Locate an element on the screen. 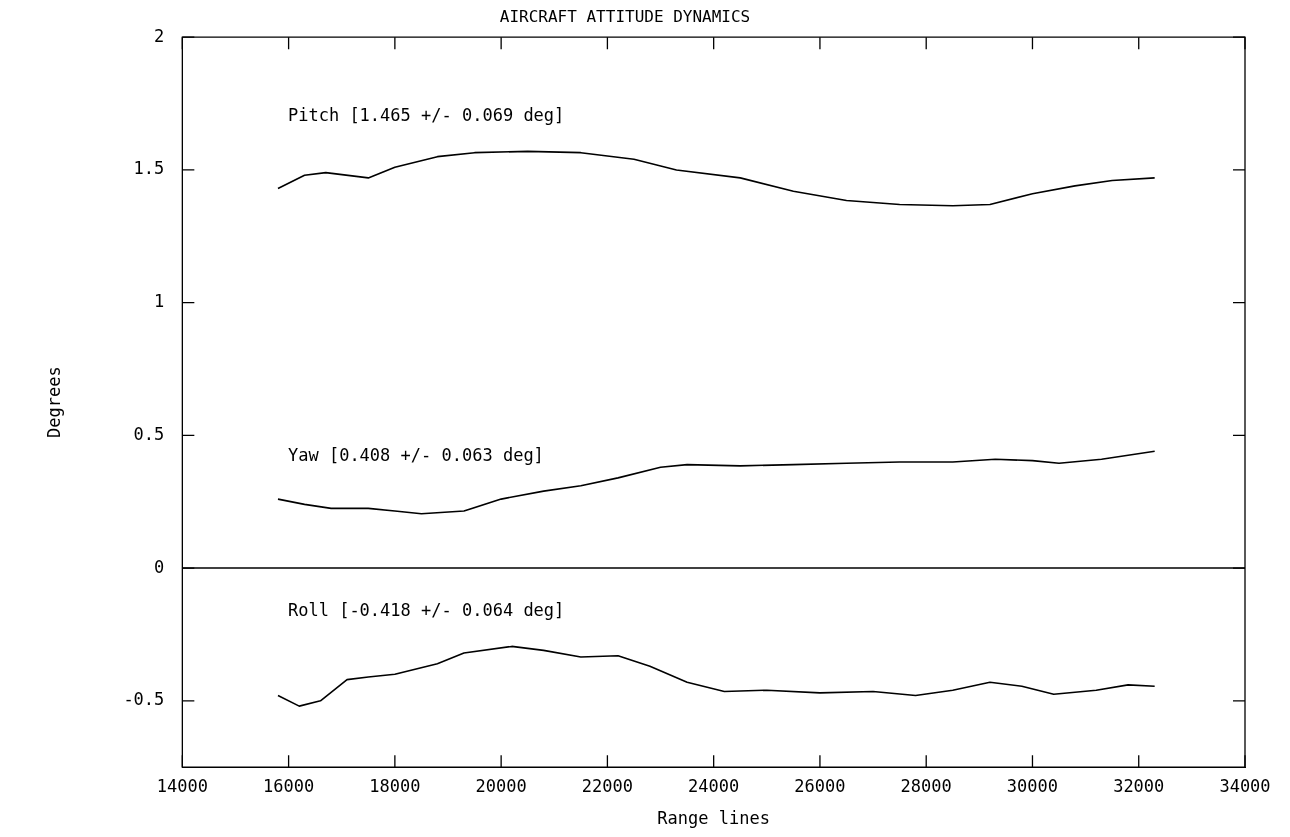 Image resolution: width=1290 pixels, height=837 pixels. x-tick-label: 30000 is located at coordinates (1032, 785).